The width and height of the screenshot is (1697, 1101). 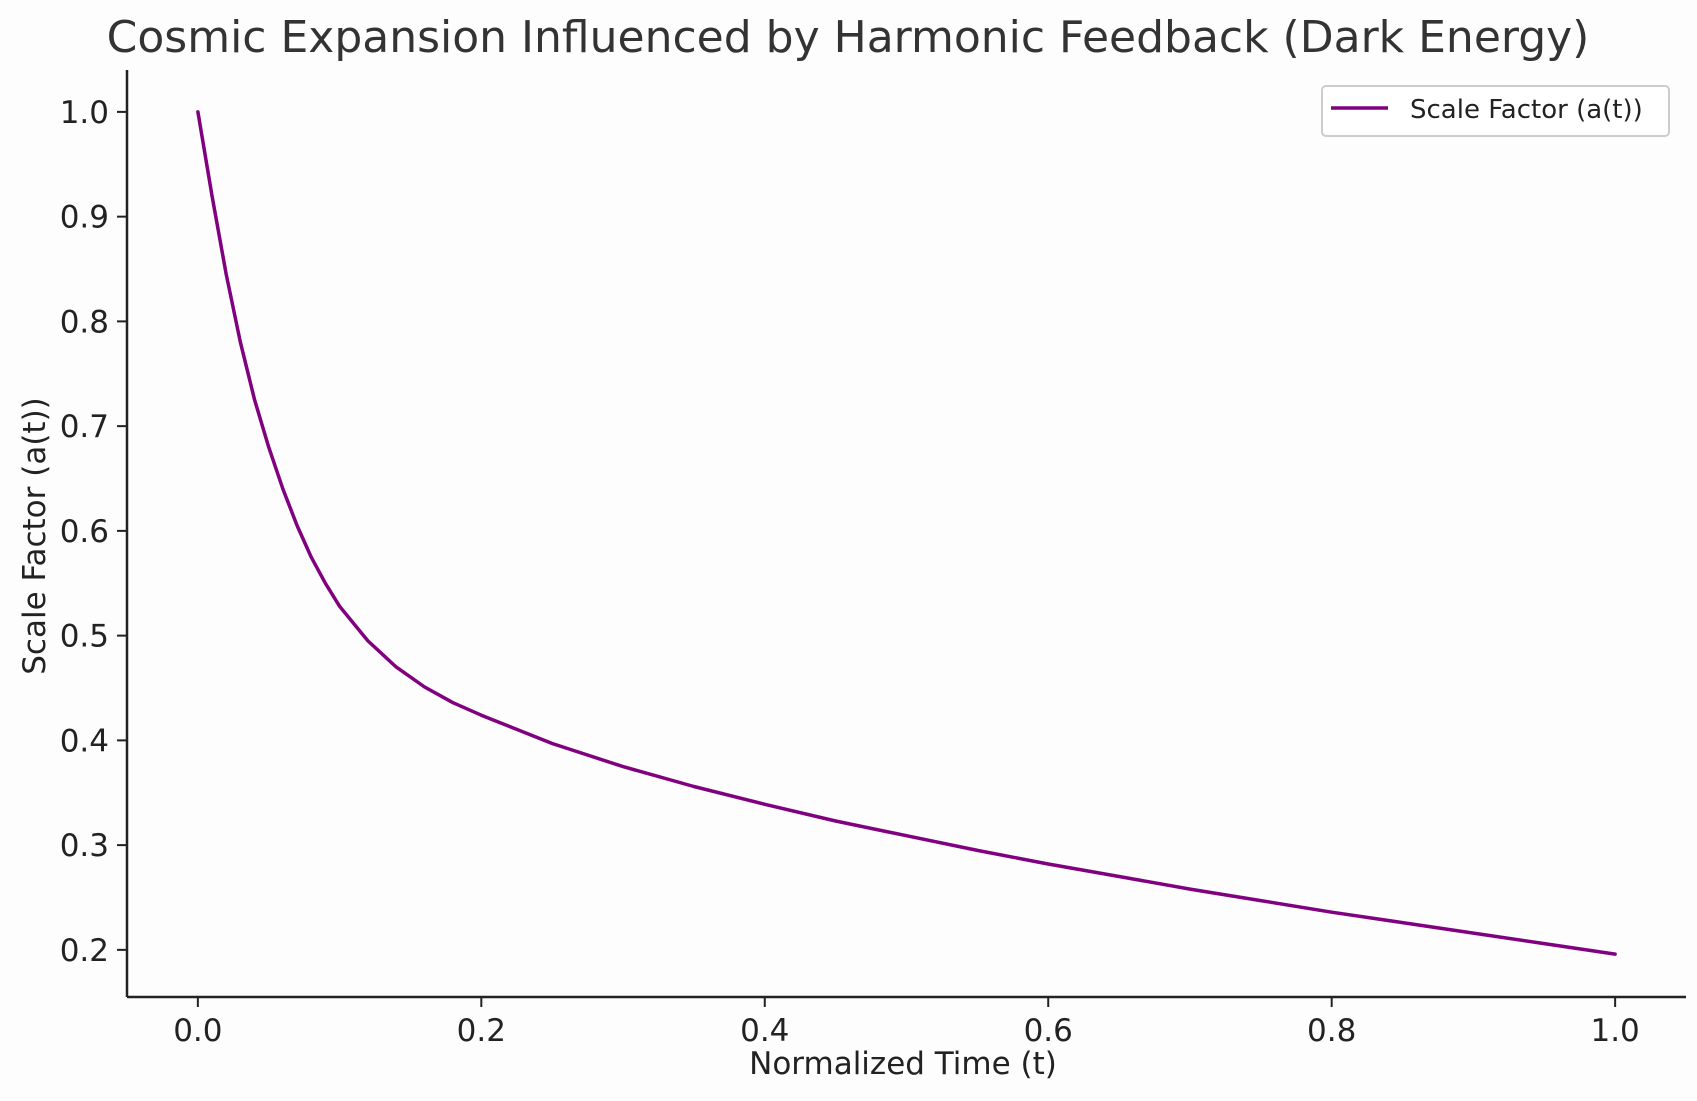 What do you see at coordinates (1526, 110) in the screenshot?
I see `legend-label: Scale Factor (a(t))` at bounding box center [1526, 110].